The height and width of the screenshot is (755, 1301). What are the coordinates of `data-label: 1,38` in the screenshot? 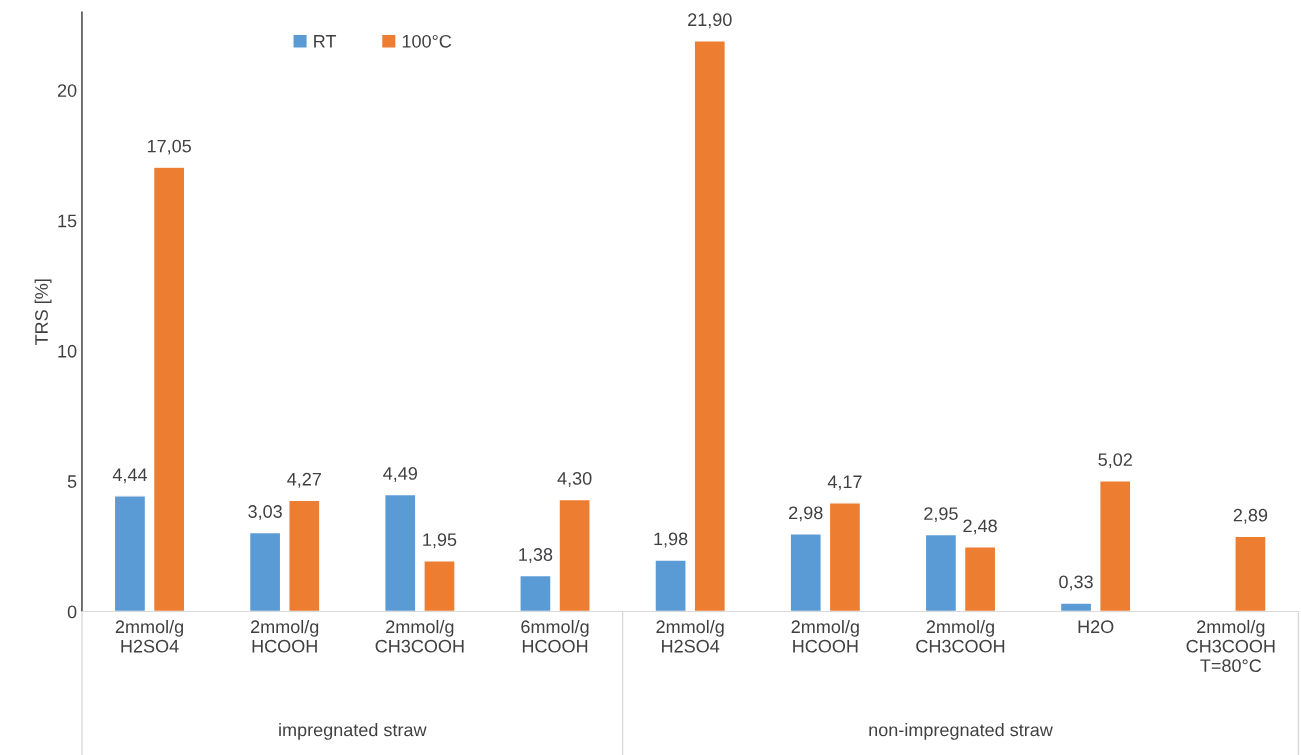 It's located at (536, 556).